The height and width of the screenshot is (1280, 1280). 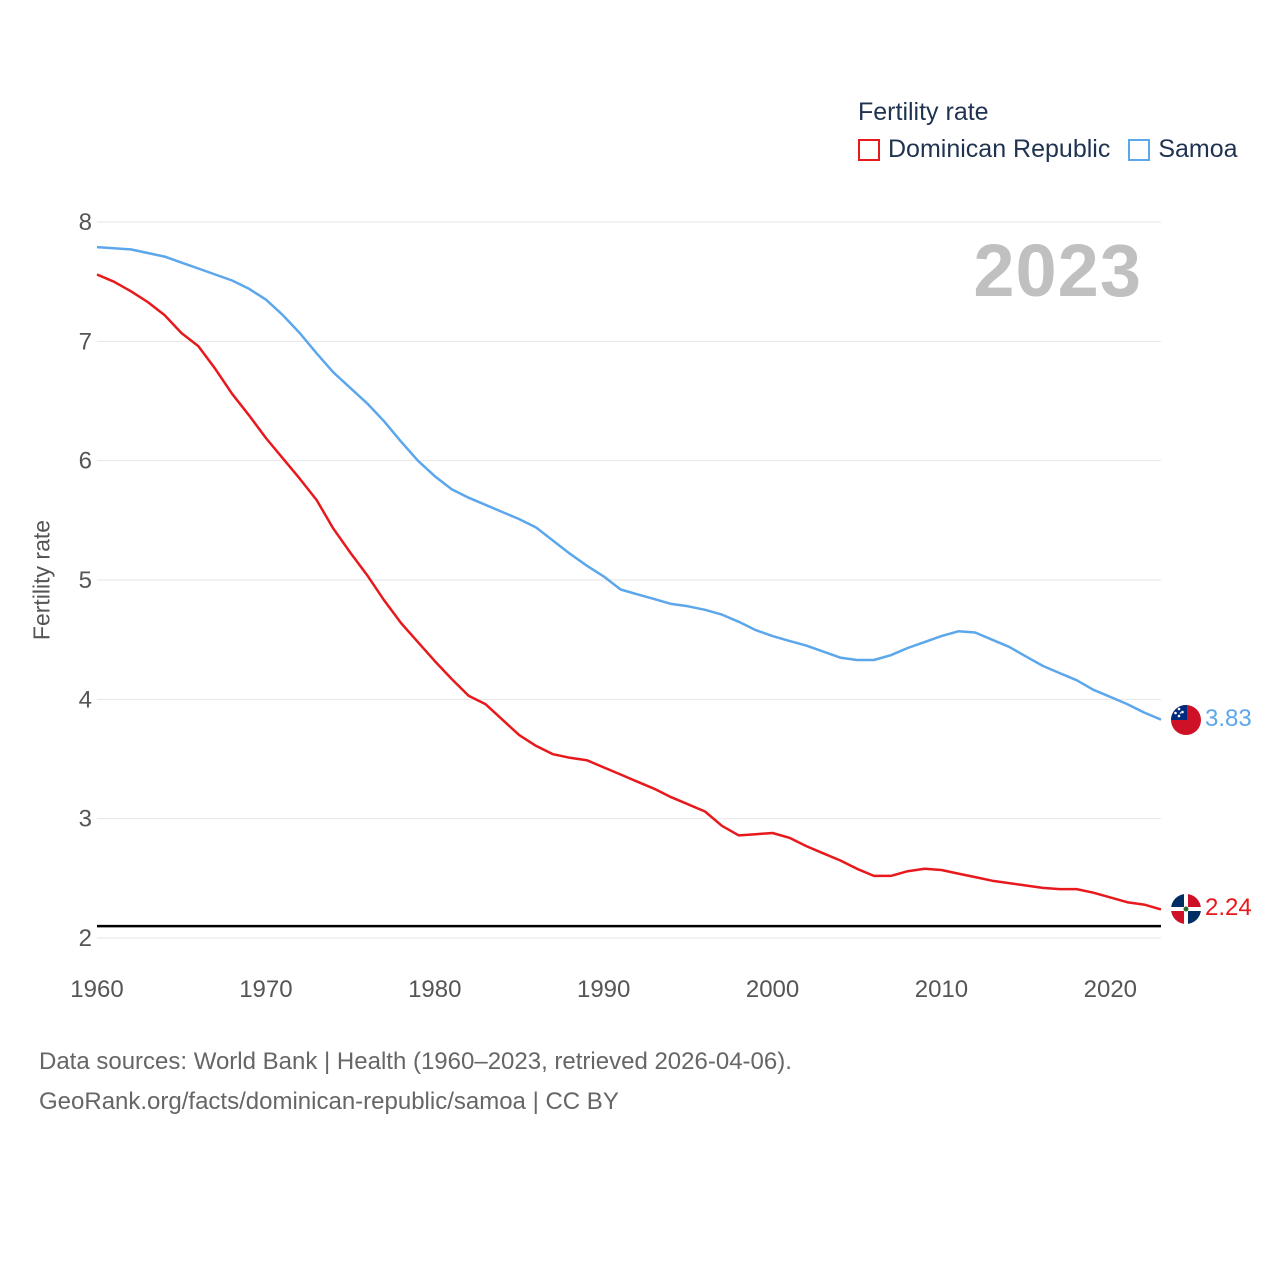 I want to click on y-axis-title: Fertility rate, so click(x=41, y=580).